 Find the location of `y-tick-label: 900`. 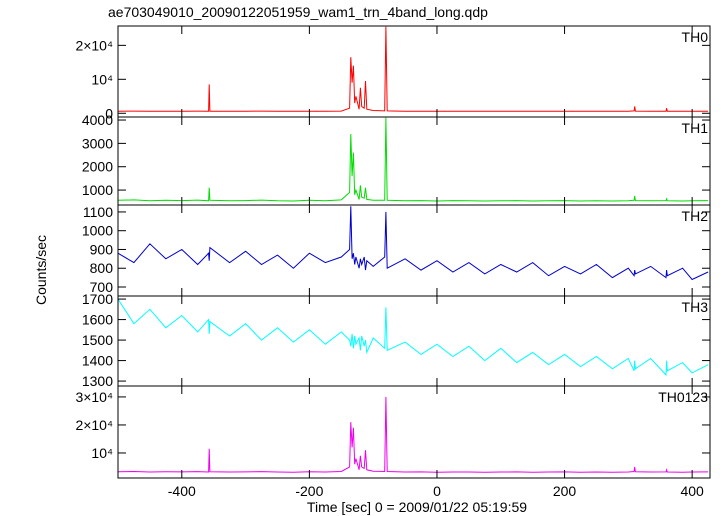

y-tick-label: 900 is located at coordinates (102, 249).